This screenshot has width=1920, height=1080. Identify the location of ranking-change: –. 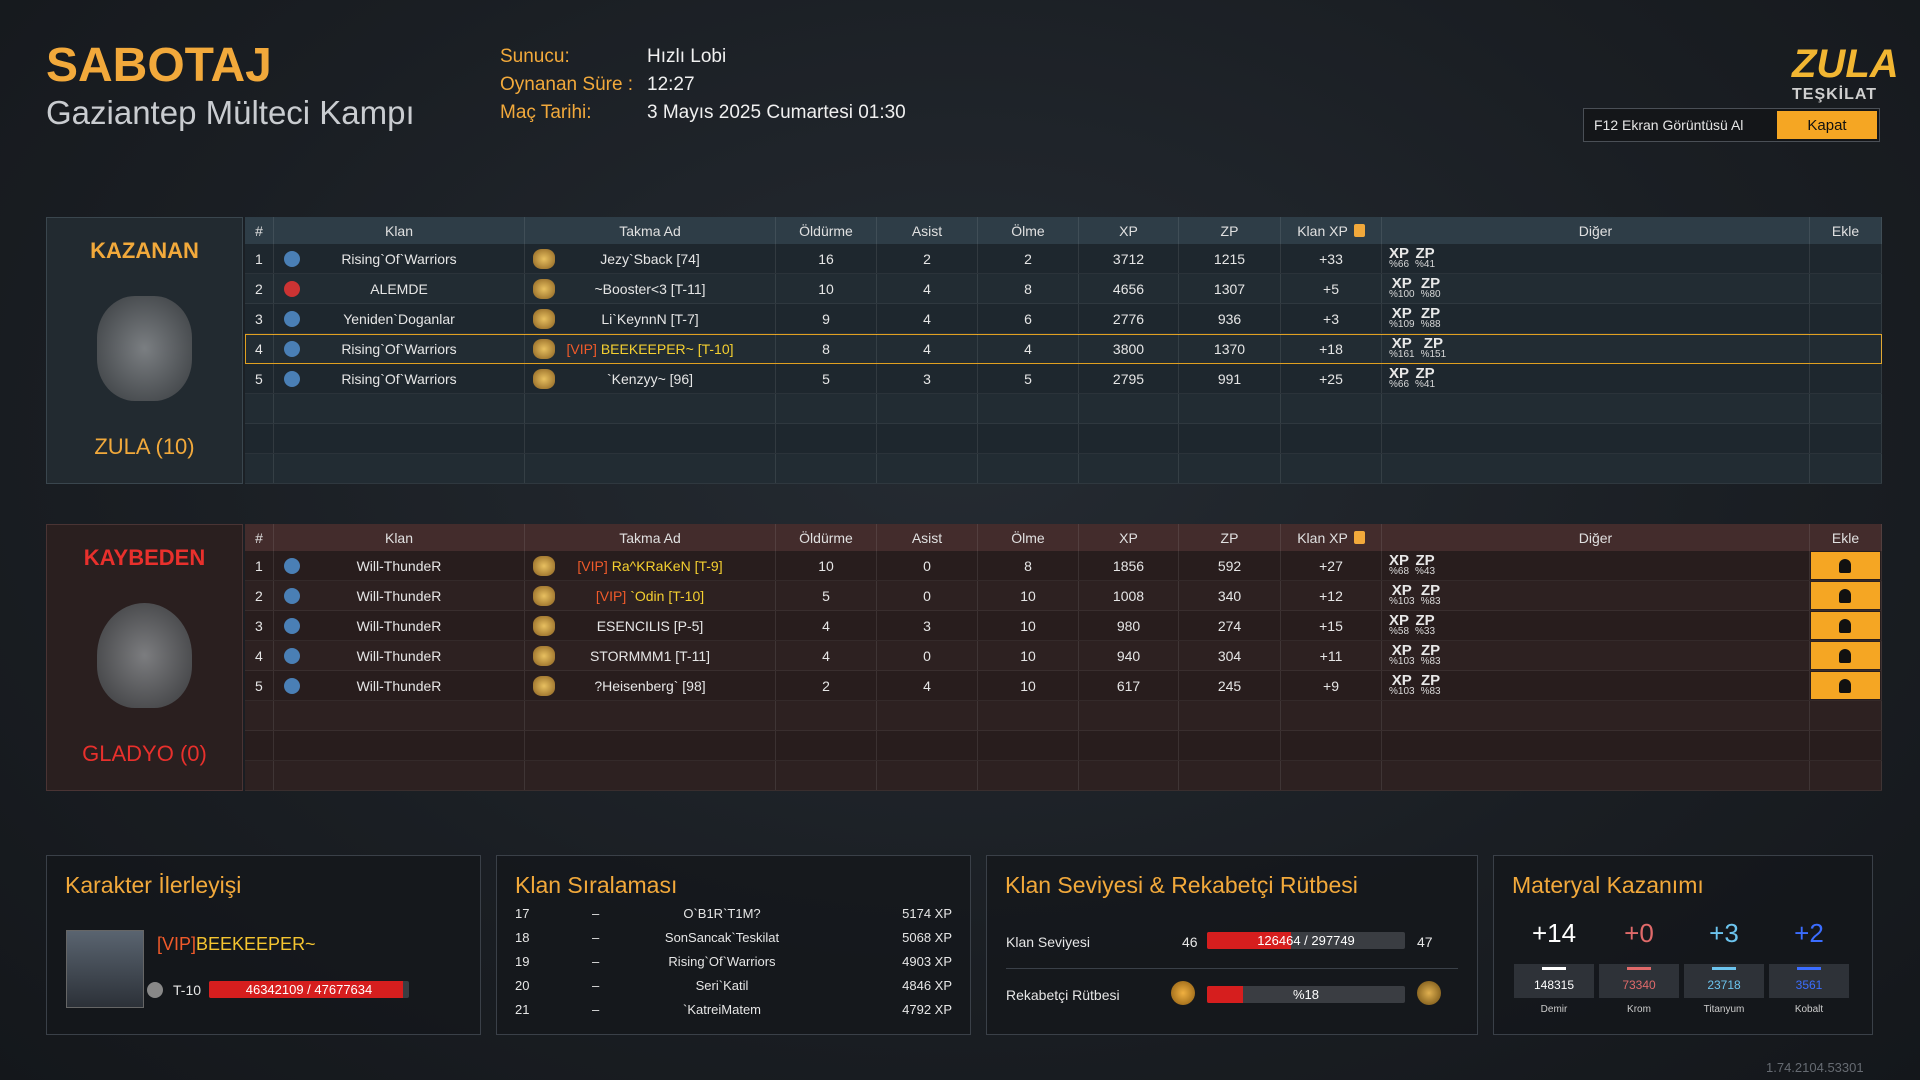
(596, 961).